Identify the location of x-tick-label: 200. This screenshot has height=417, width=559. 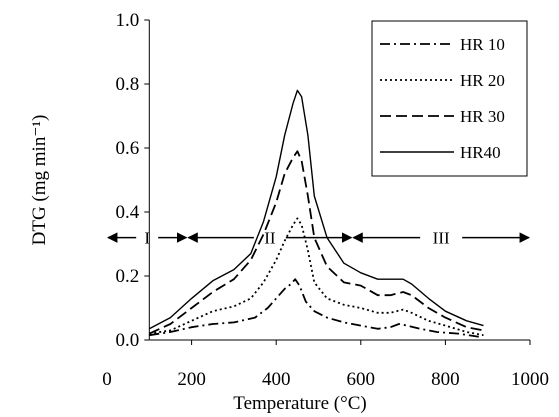
(191, 379).